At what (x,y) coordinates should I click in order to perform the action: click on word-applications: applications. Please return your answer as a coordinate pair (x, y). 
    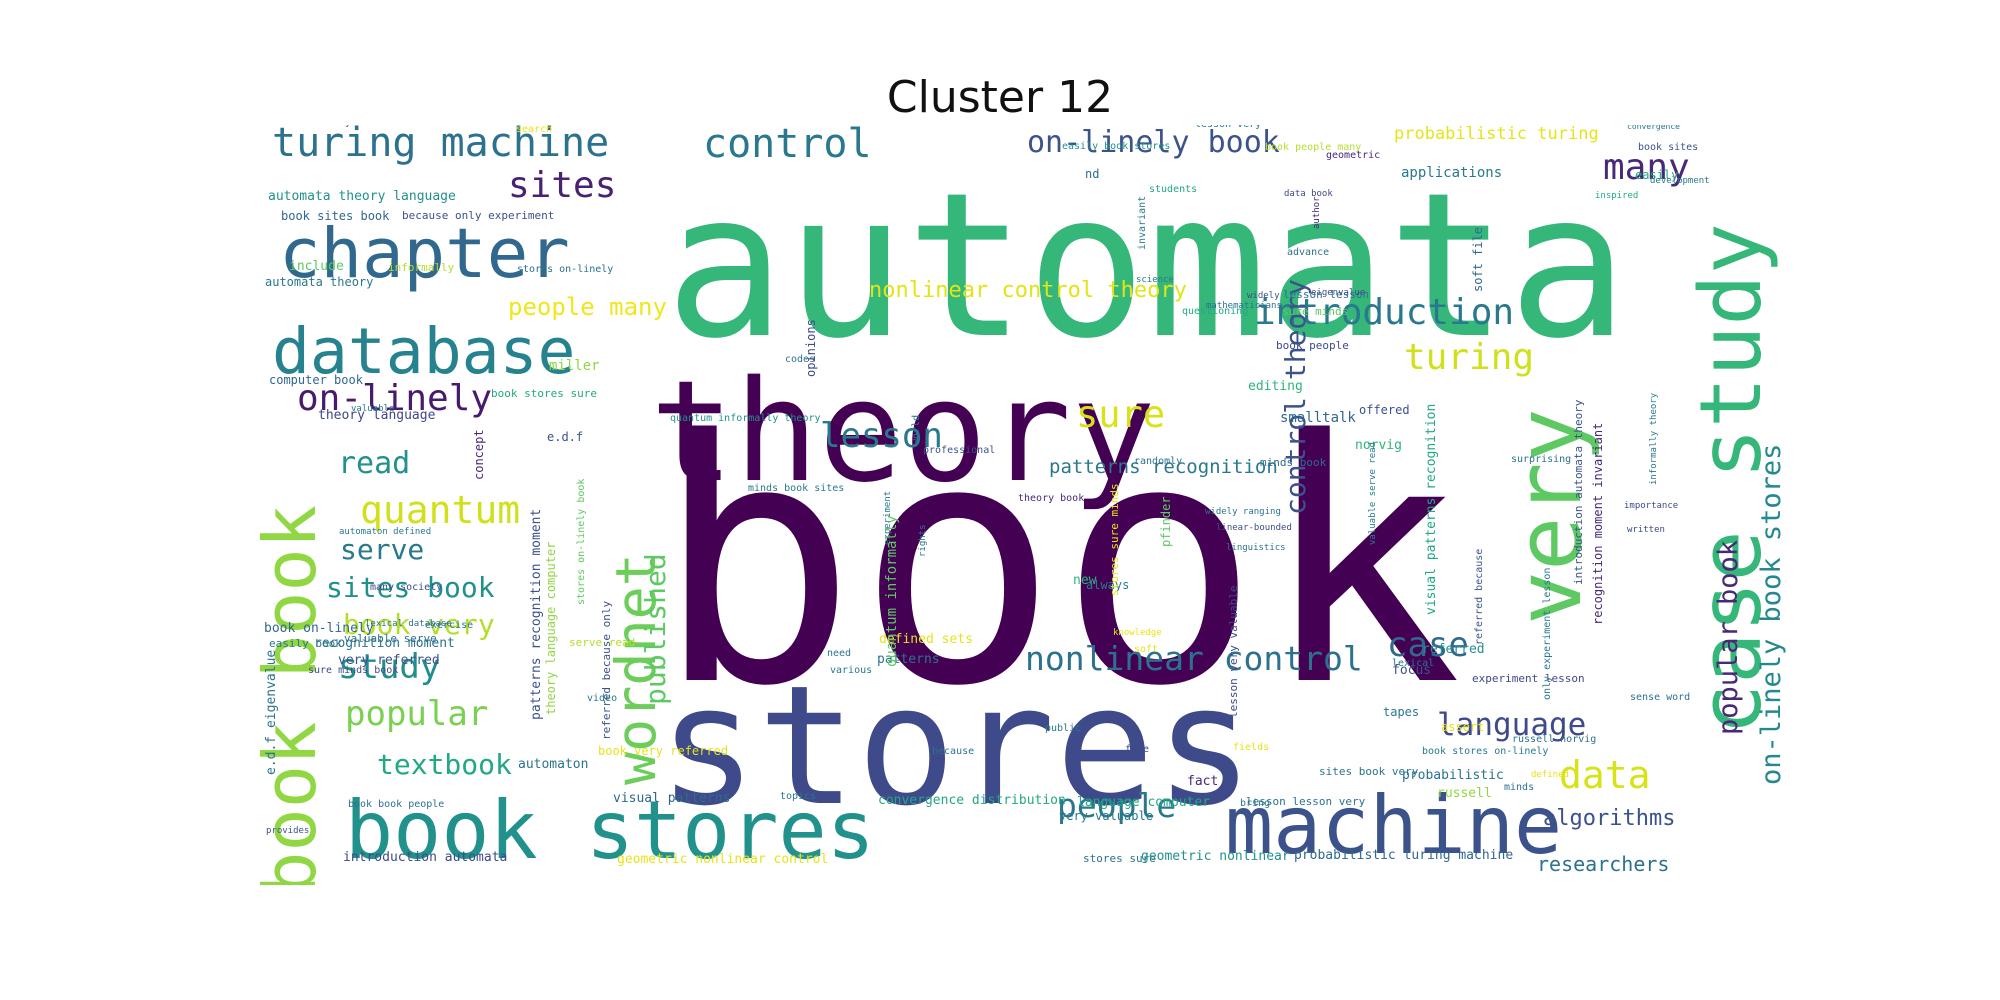
    Looking at the image, I should click on (1451, 173).